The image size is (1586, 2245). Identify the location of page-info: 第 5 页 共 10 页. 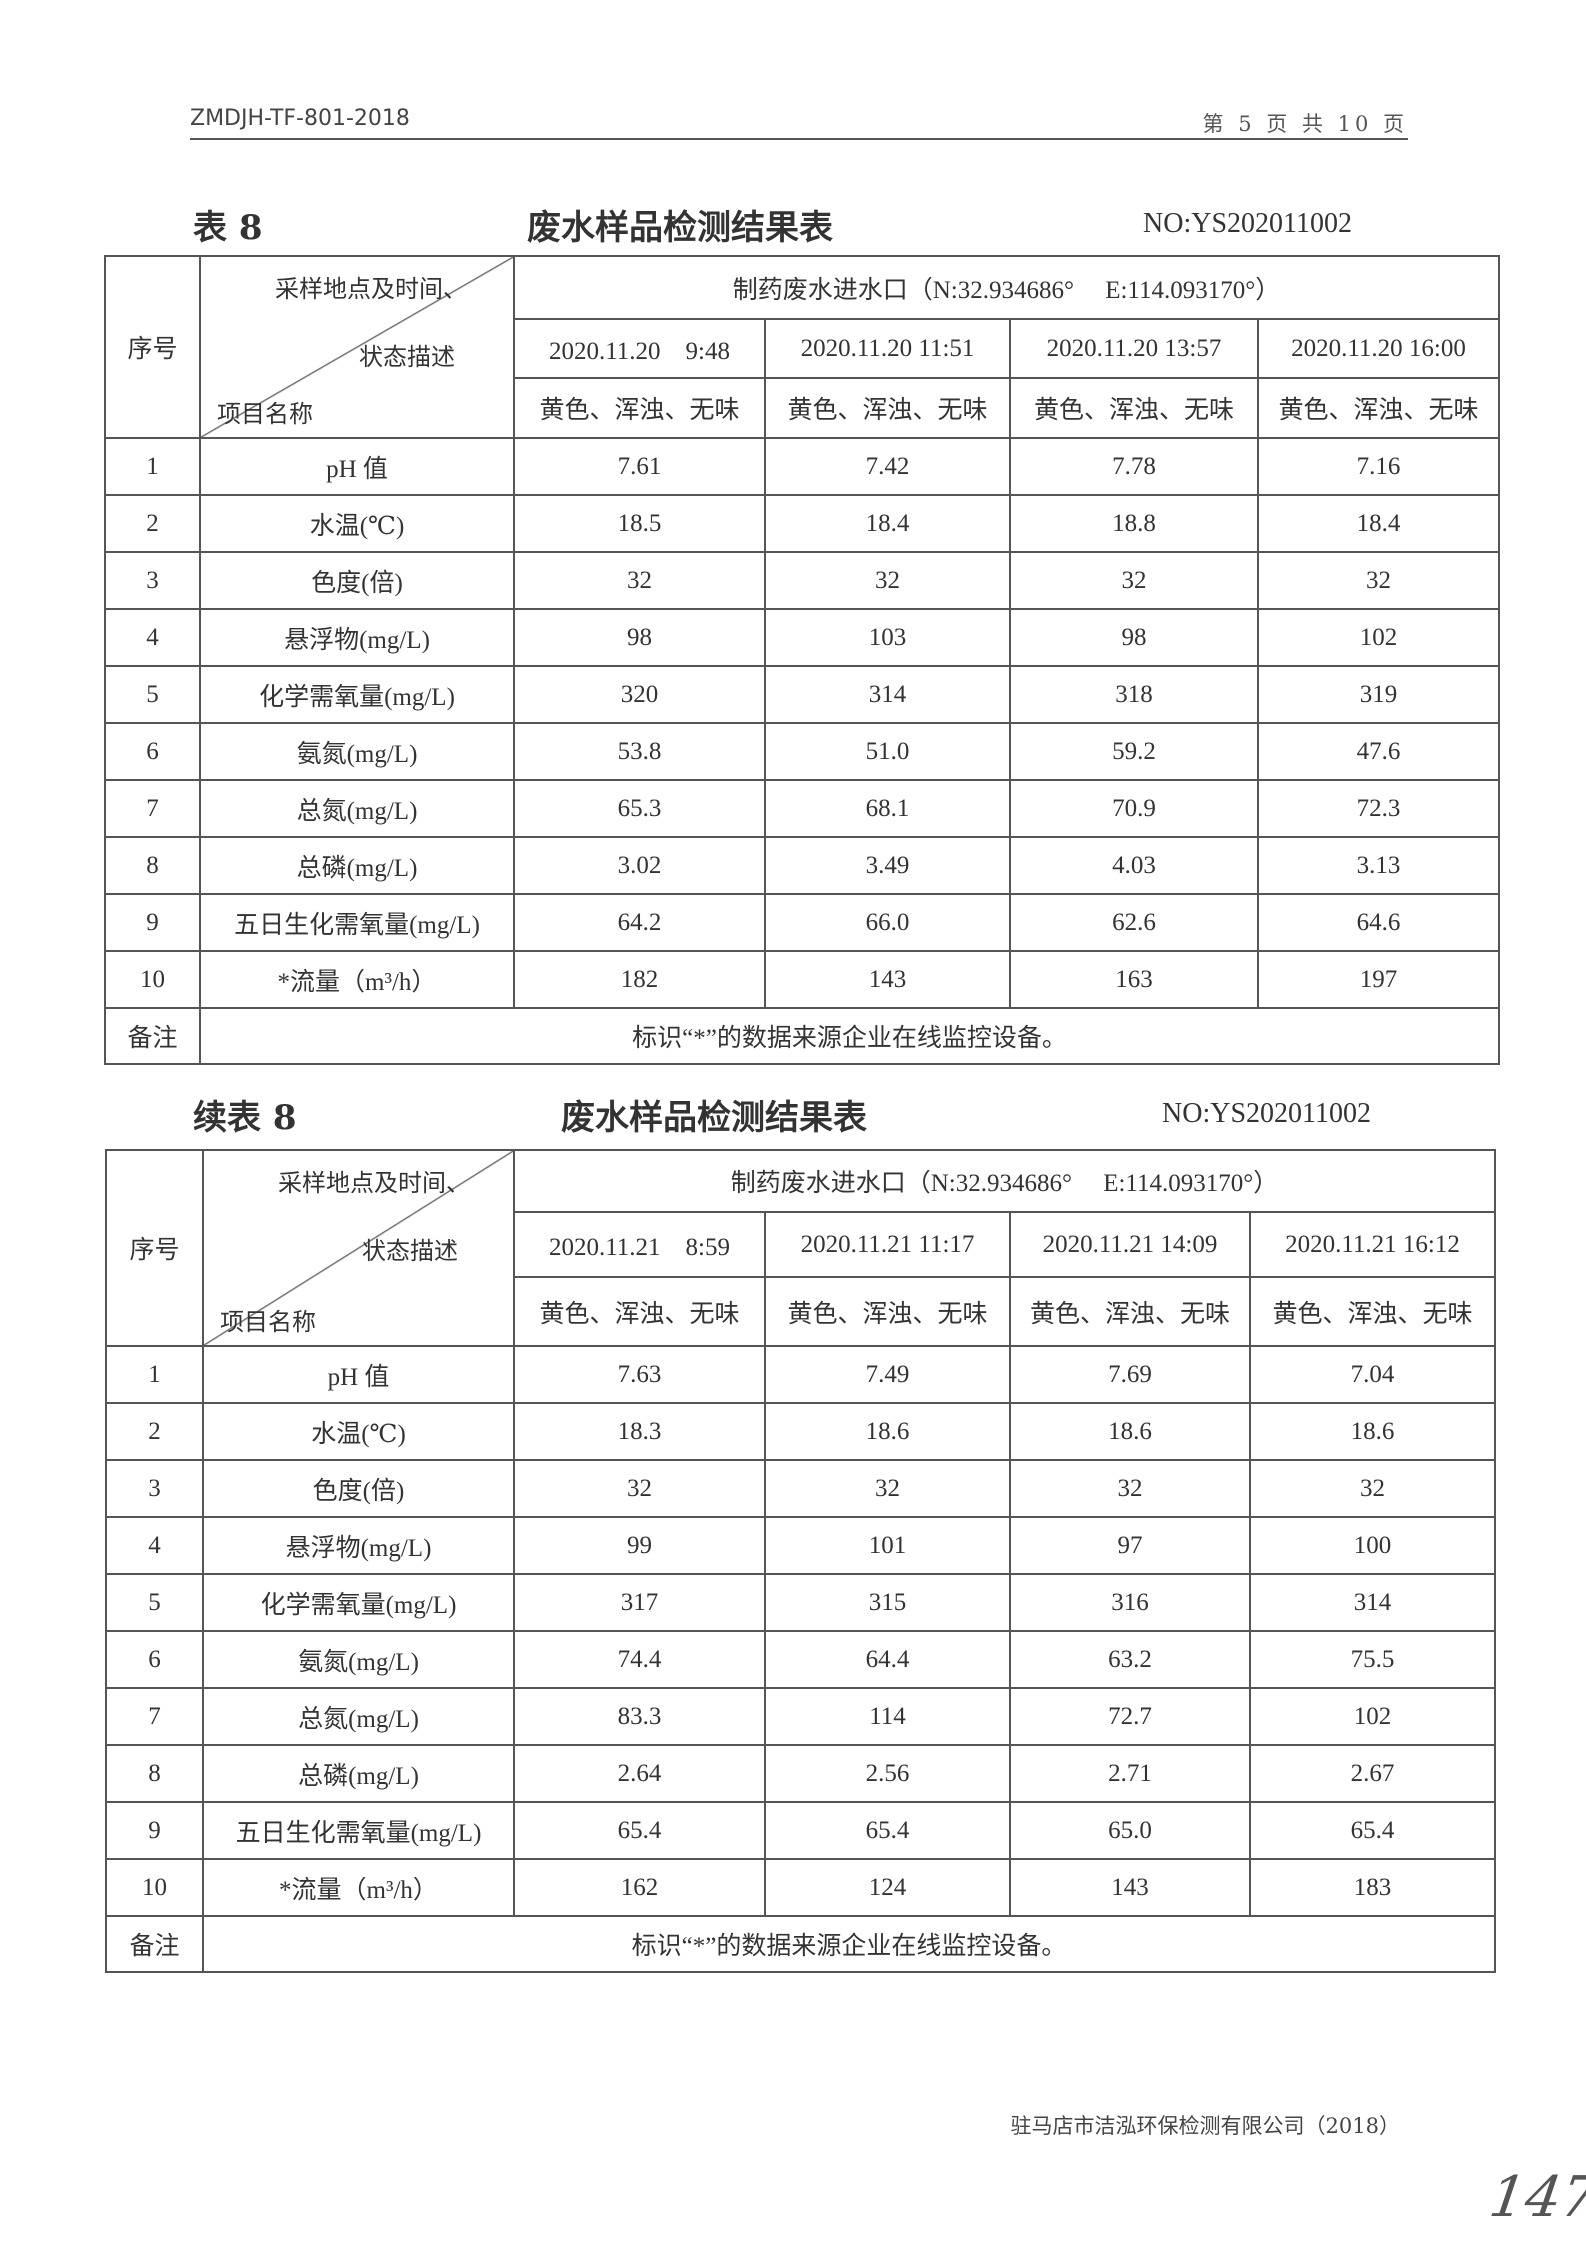
(1305, 124).